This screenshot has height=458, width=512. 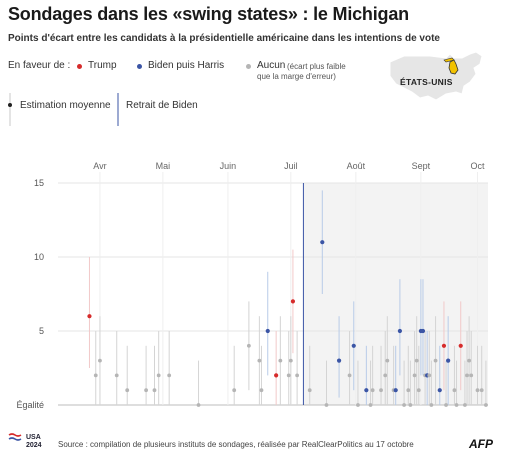 What do you see at coordinates (421, 166) in the screenshot?
I see `month-label: Sept` at bounding box center [421, 166].